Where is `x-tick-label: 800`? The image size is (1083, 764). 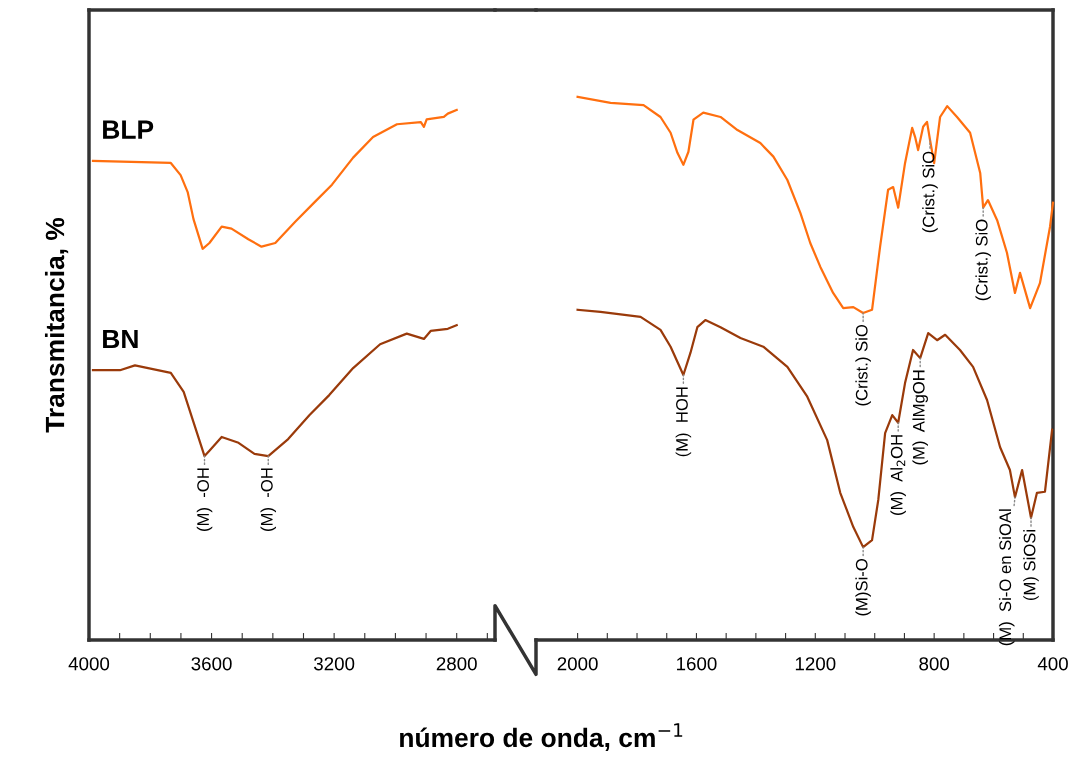 x-tick-label: 800 is located at coordinates (934, 664).